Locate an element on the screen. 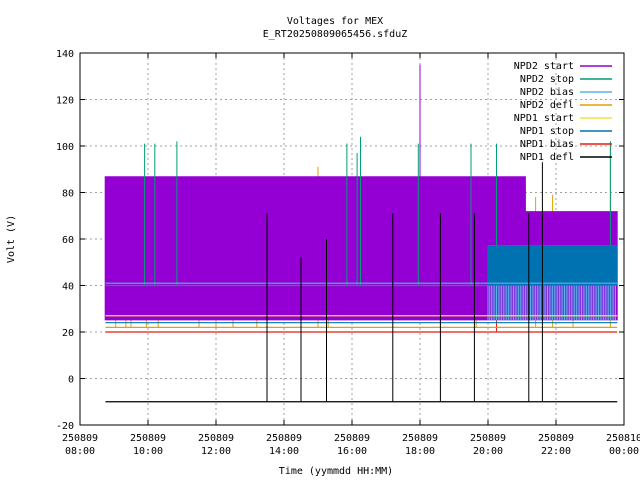 This screenshot has width=640, height=480. series-npd2-bias is located at coordinates (361, 301).